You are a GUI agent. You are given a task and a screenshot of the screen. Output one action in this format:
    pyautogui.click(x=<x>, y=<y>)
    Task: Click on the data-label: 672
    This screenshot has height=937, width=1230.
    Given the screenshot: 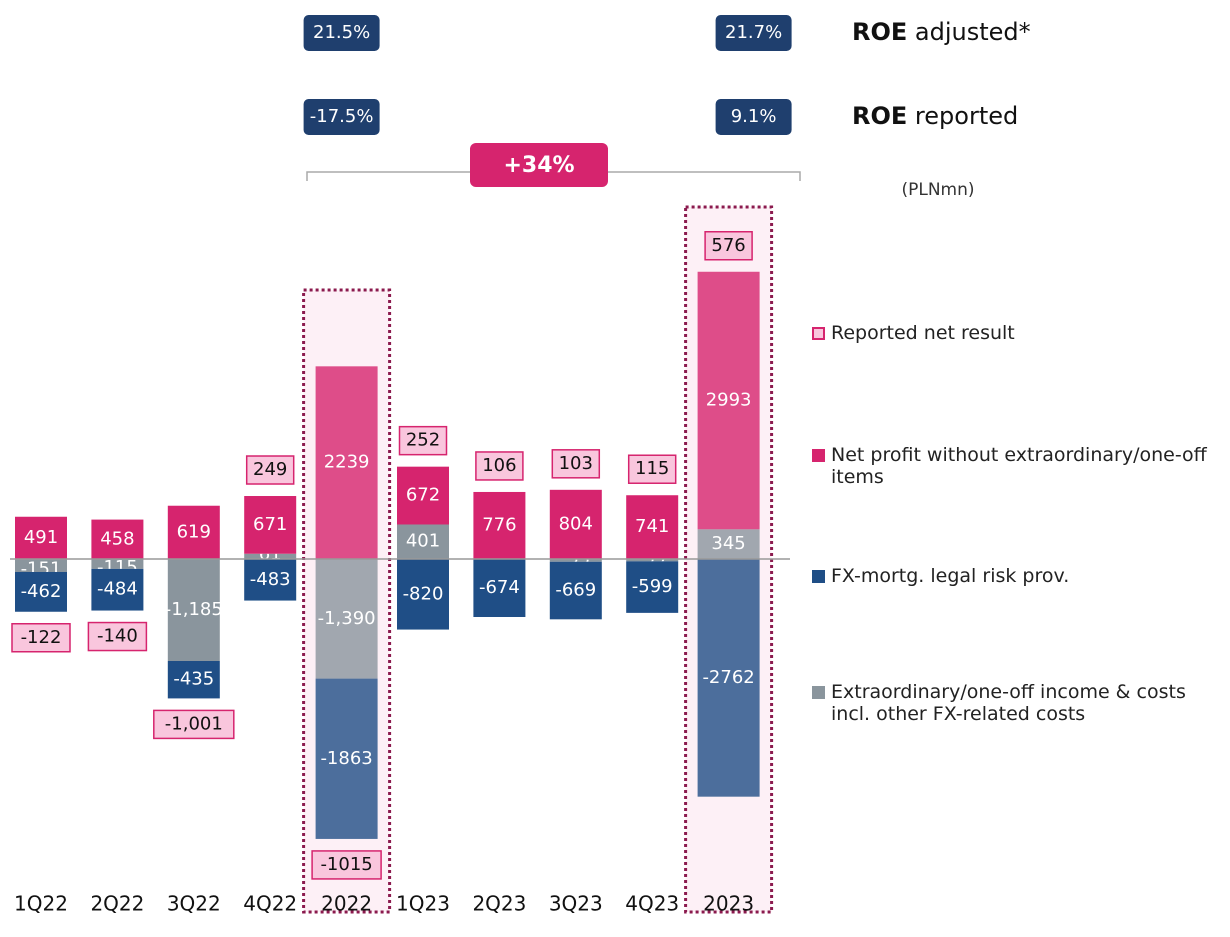 What is the action you would take?
    pyautogui.click(x=423, y=495)
    